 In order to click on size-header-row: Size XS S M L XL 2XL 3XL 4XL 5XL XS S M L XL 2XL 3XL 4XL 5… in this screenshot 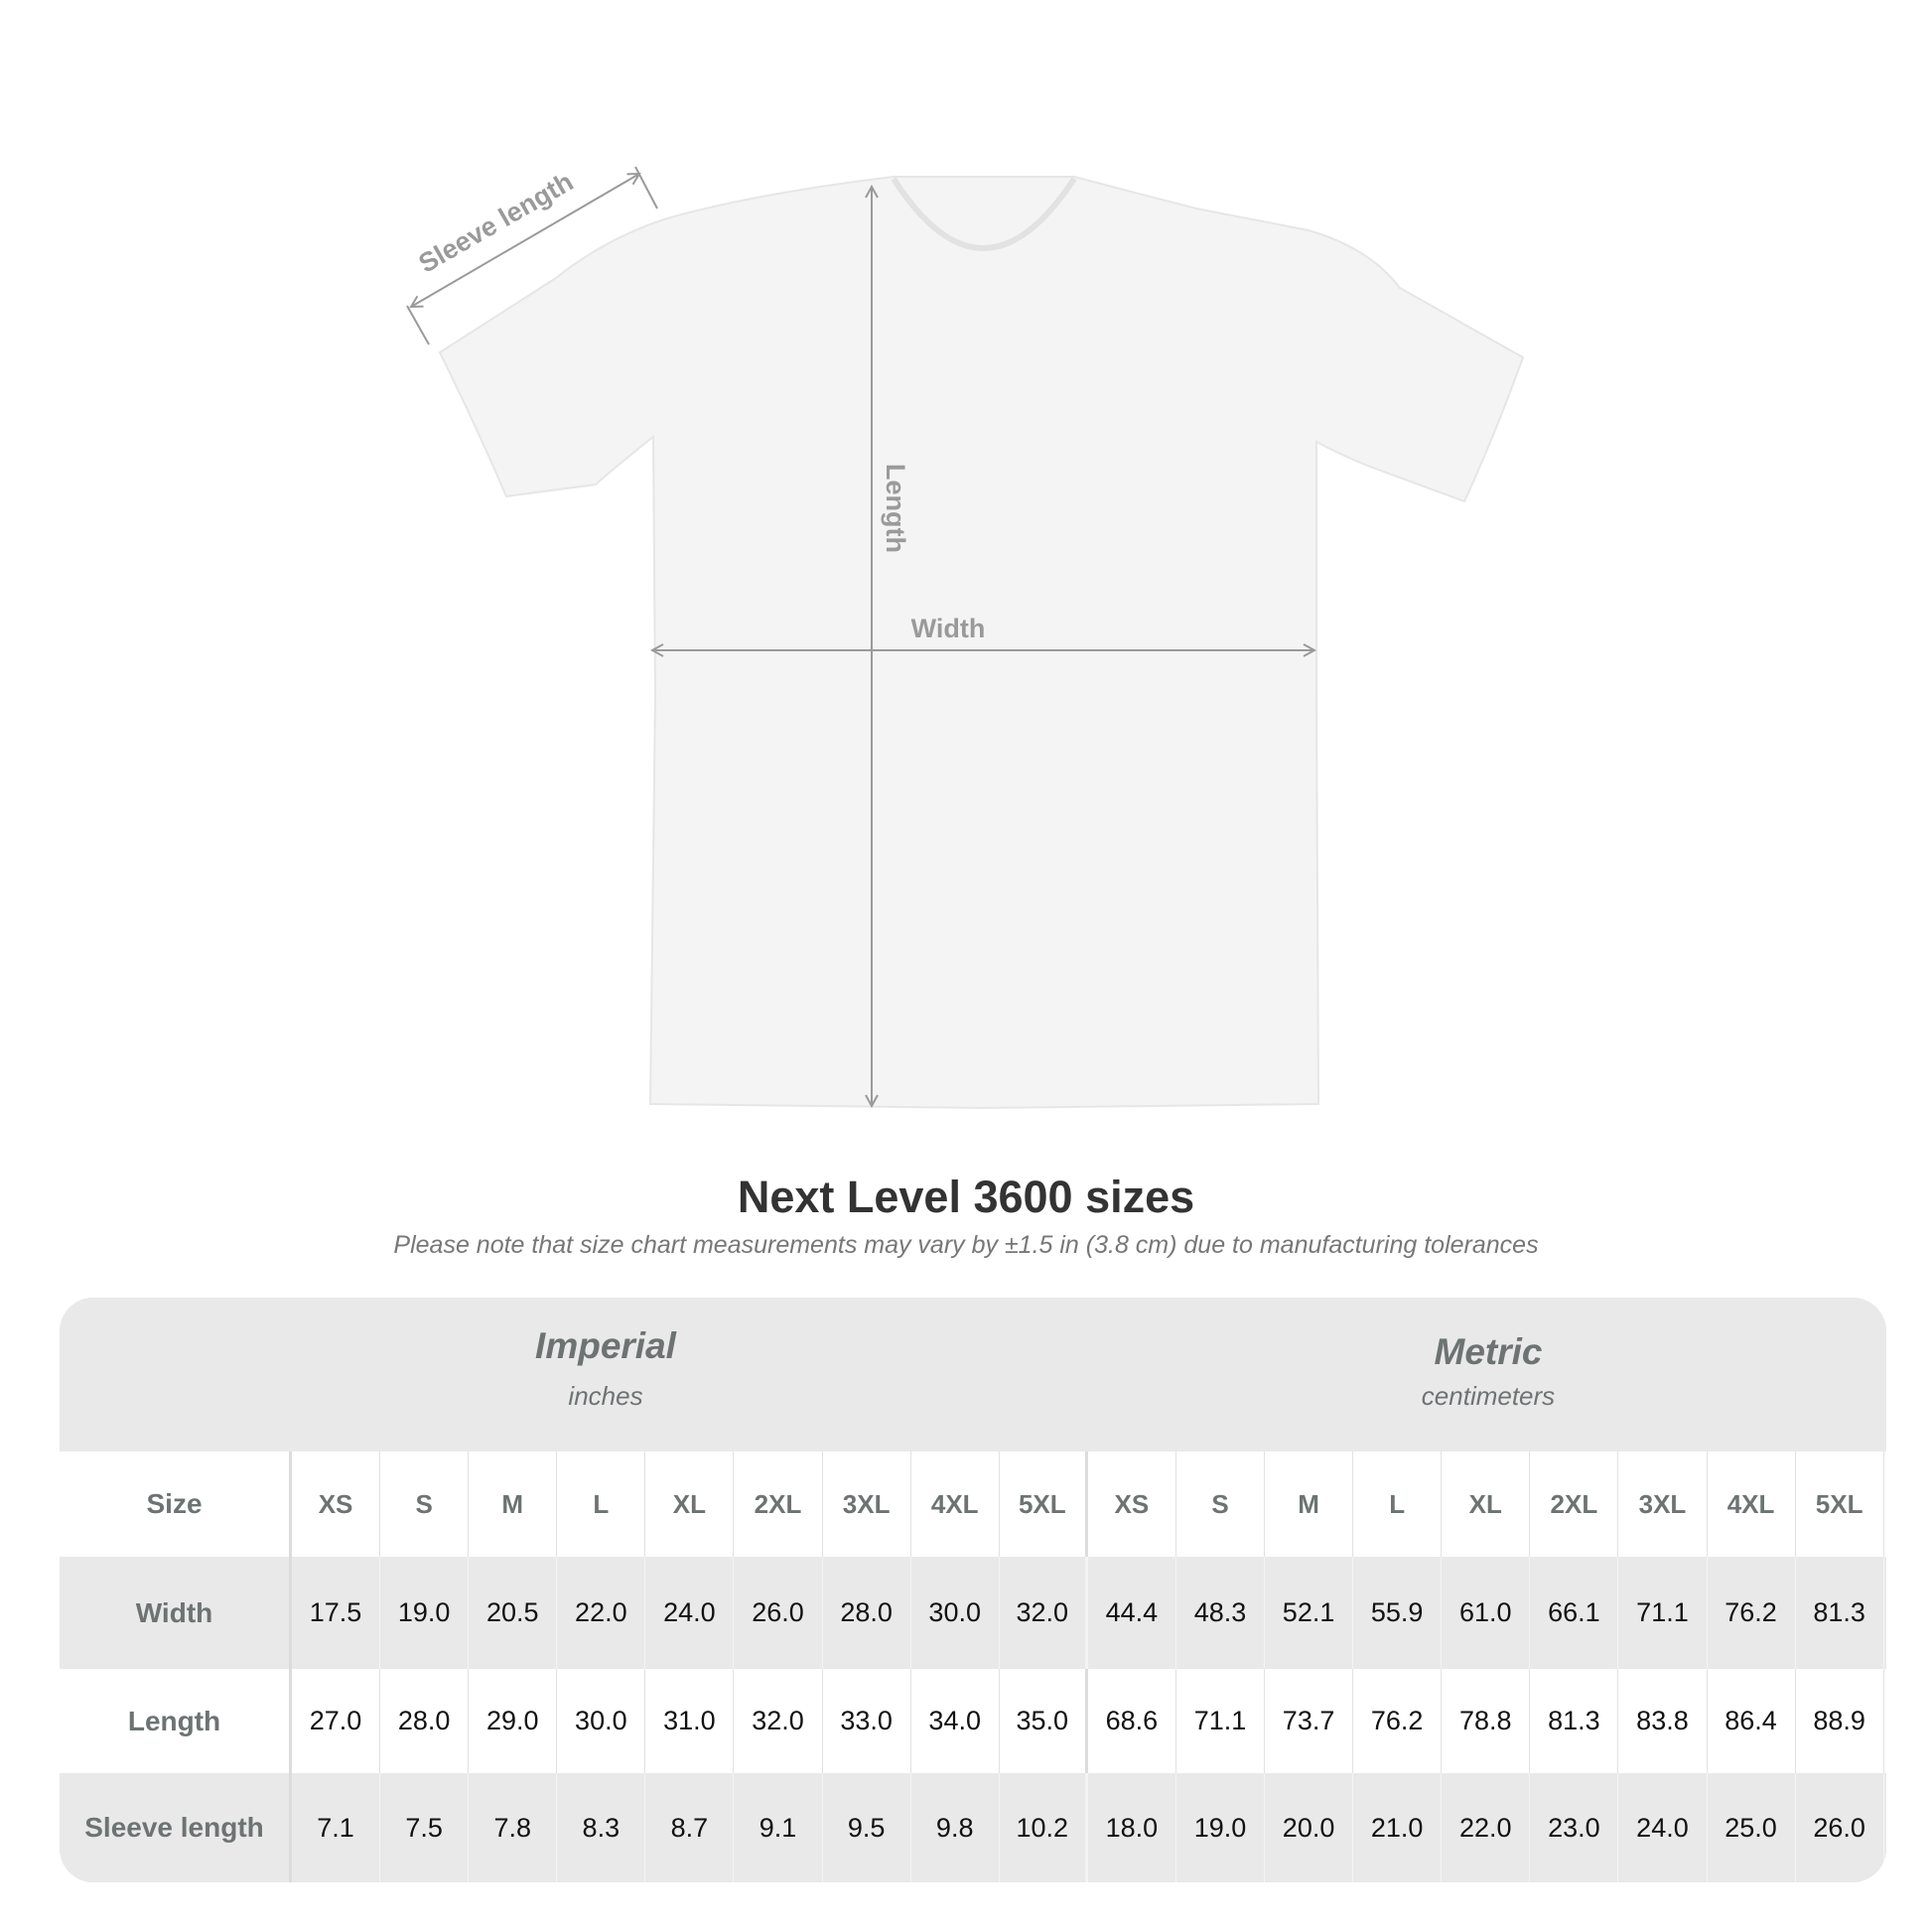, I will do `click(973, 1504)`.